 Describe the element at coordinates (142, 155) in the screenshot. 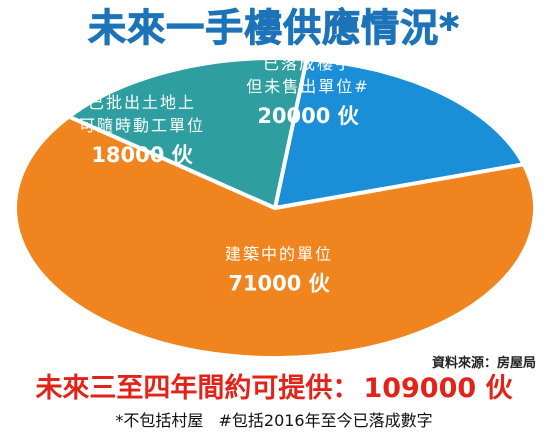

I see `slice-value-label: 18000 伙` at that location.